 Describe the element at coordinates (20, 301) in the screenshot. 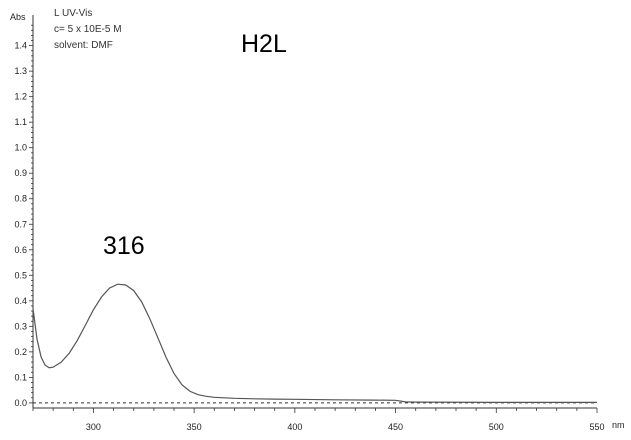

I see `y-tick-label: 0.4` at that location.